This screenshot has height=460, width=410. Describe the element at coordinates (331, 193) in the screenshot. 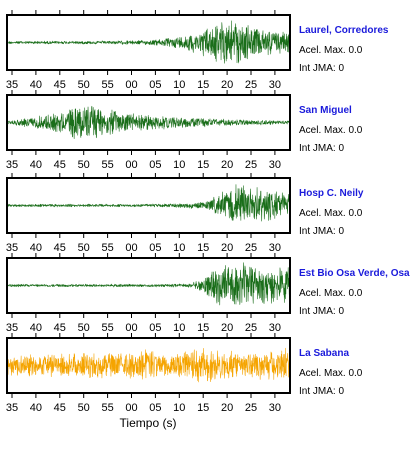

I see `station-name: Hosp C. Neily` at that location.